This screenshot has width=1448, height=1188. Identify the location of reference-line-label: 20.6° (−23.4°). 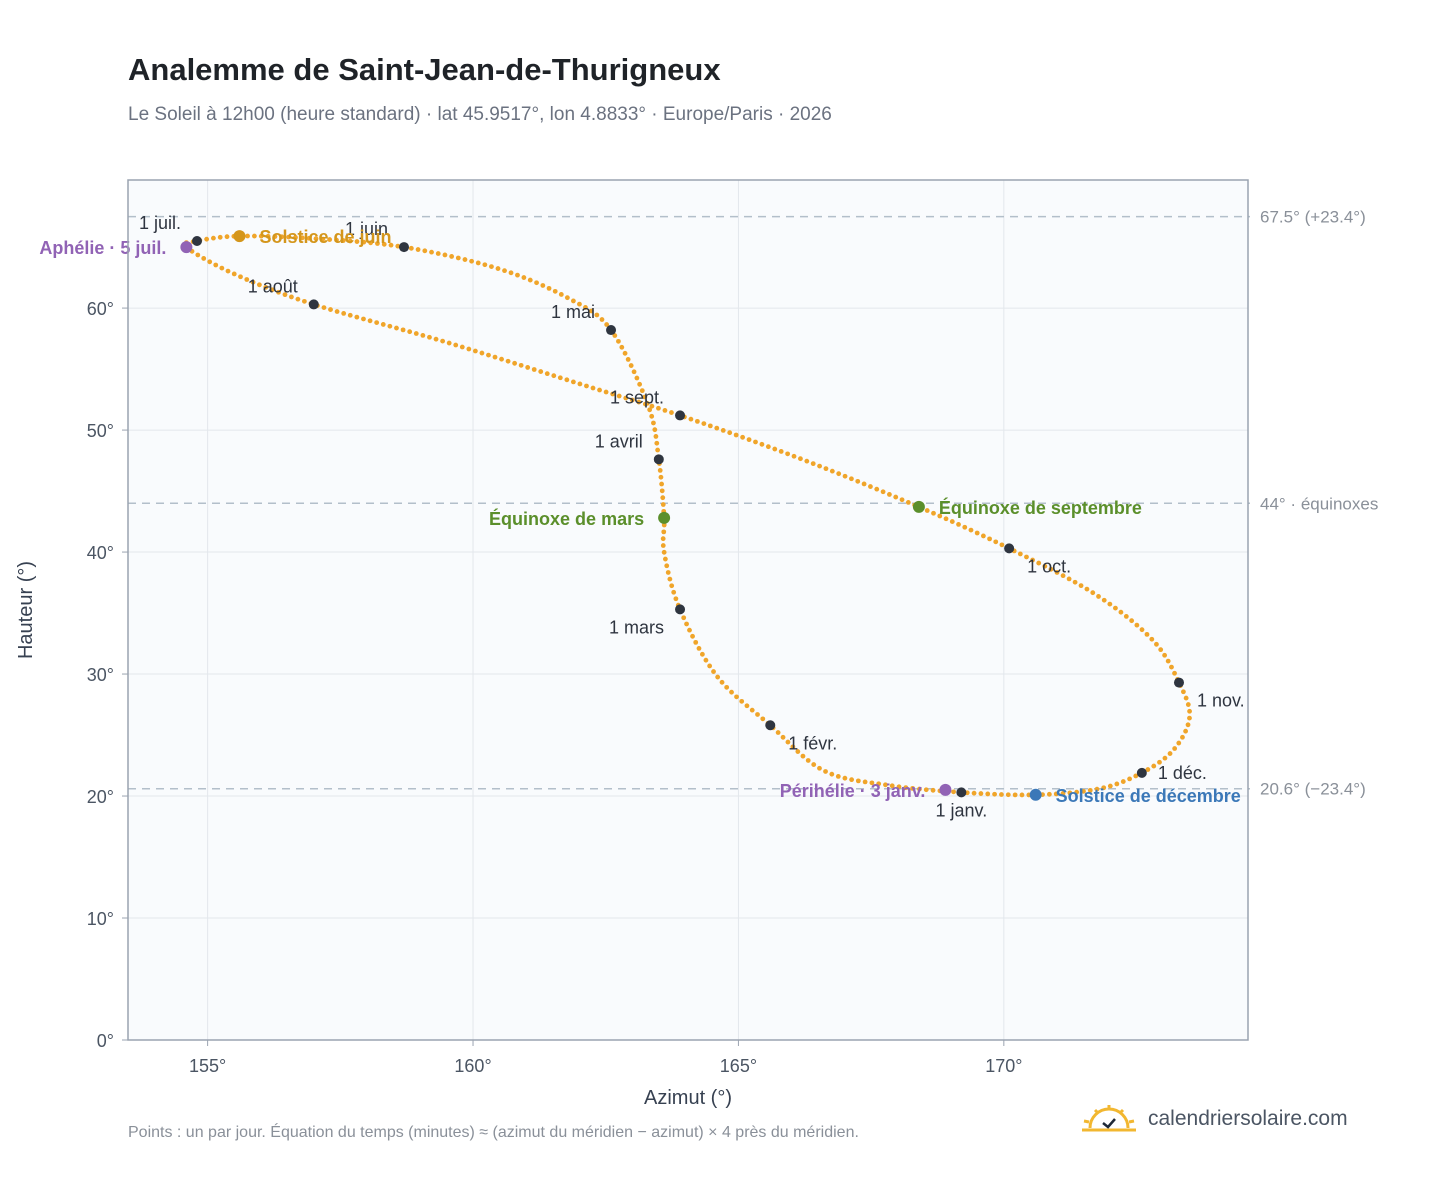
(1313, 789).